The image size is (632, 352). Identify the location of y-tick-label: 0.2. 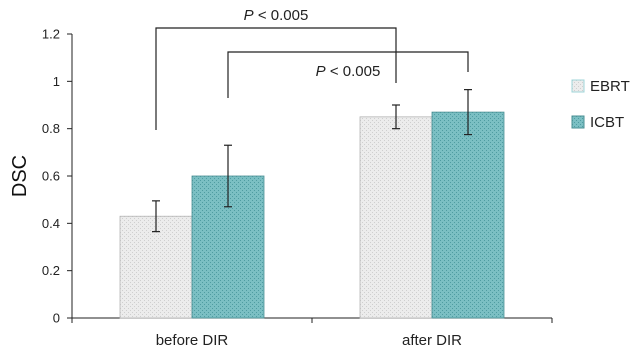
(51, 270).